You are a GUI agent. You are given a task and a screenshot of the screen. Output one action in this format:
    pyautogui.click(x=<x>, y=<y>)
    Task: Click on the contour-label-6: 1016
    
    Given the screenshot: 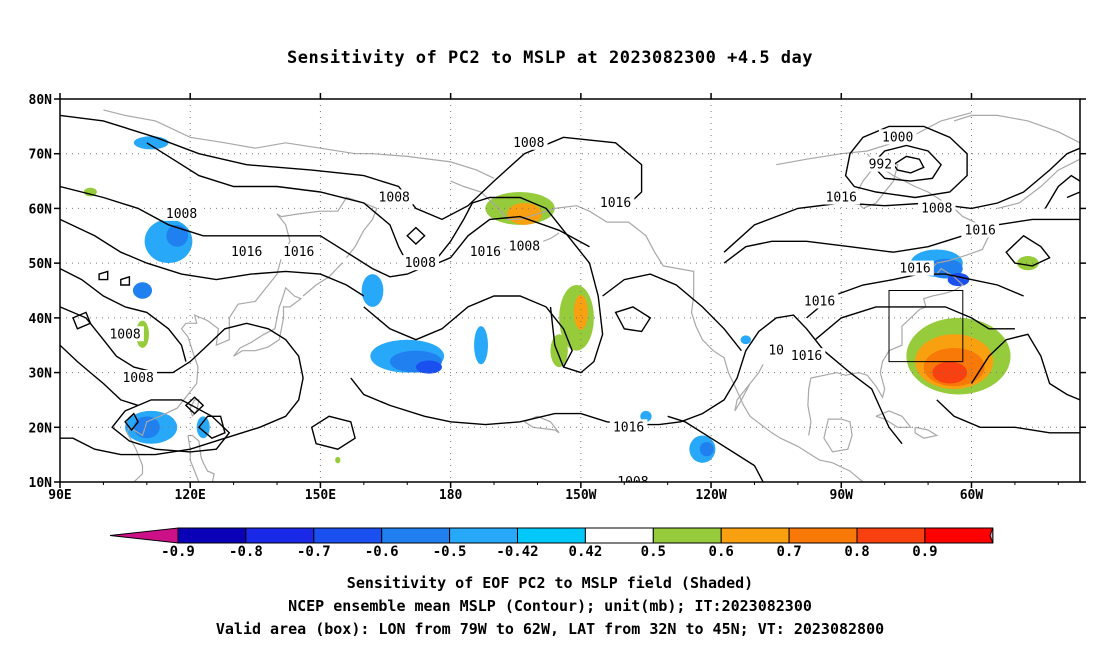 What is the action you would take?
    pyautogui.click(x=485, y=252)
    